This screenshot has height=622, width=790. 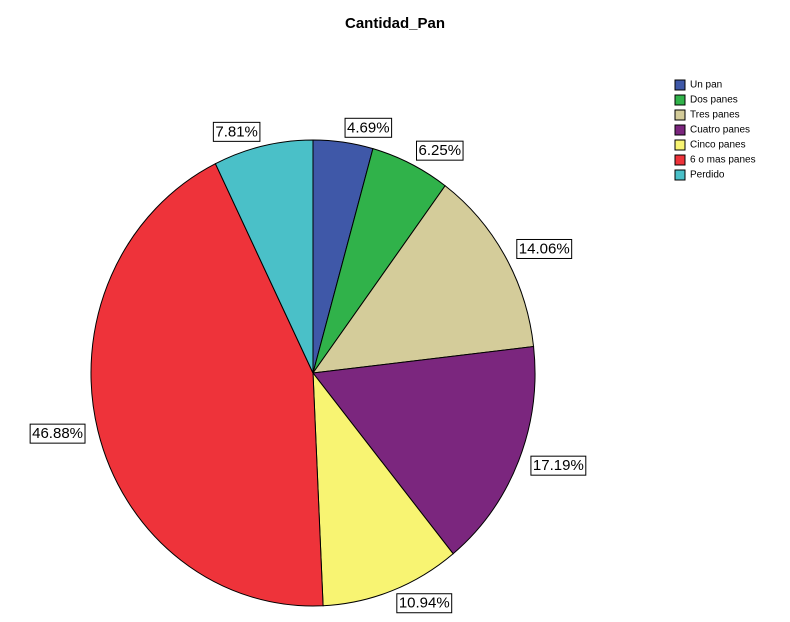 What do you see at coordinates (706, 85) in the screenshot?
I see `legend-label: Un pan` at bounding box center [706, 85].